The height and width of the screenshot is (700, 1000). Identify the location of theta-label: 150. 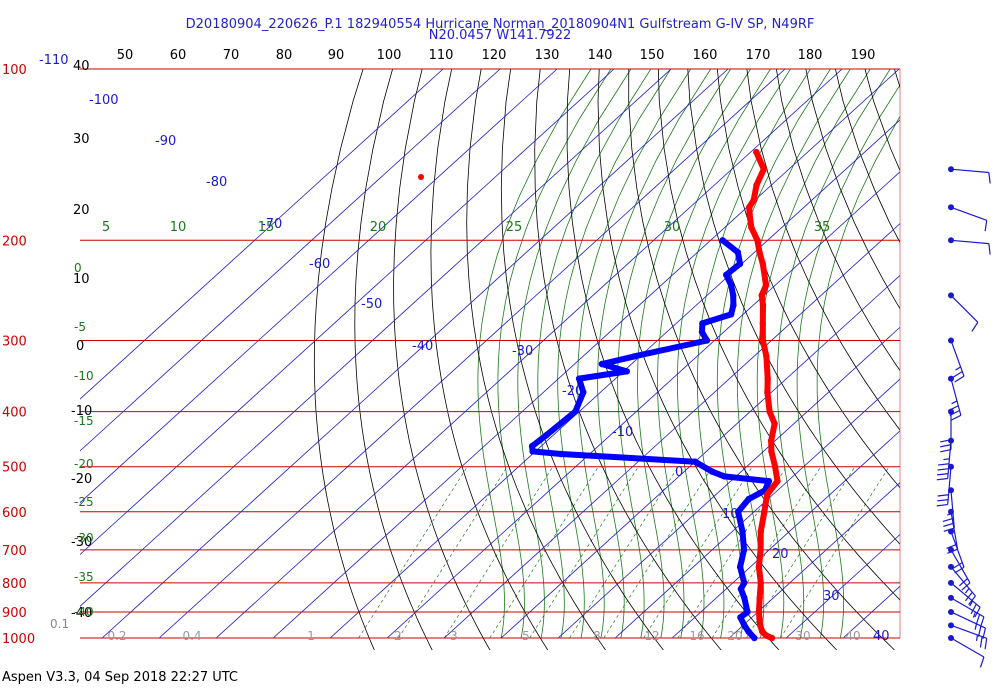
(652, 55).